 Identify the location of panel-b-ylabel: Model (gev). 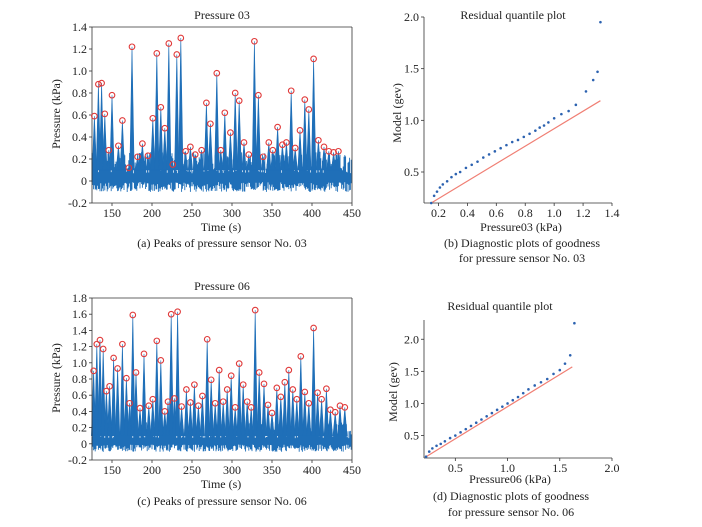
(397, 113).